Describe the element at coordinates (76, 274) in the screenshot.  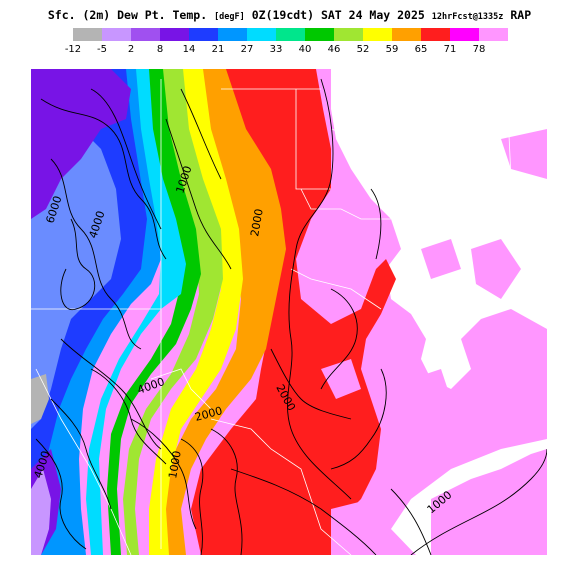
I see `cornflower-region` at that location.